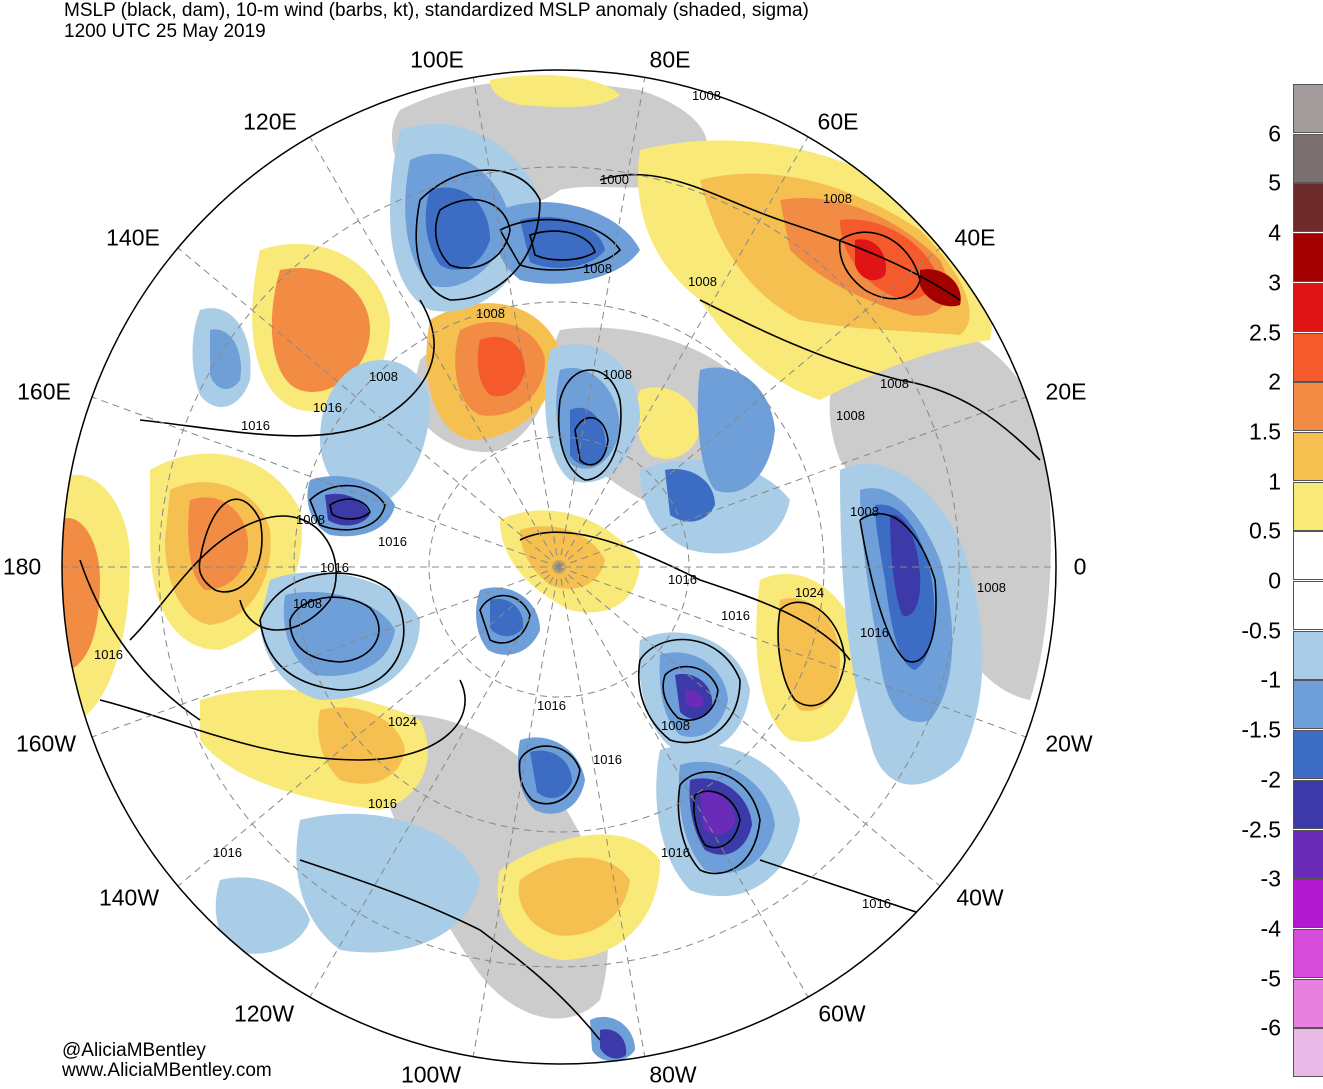  What do you see at coordinates (1270, 1027) in the screenshot?
I see `colorbar-label: -6` at bounding box center [1270, 1027].